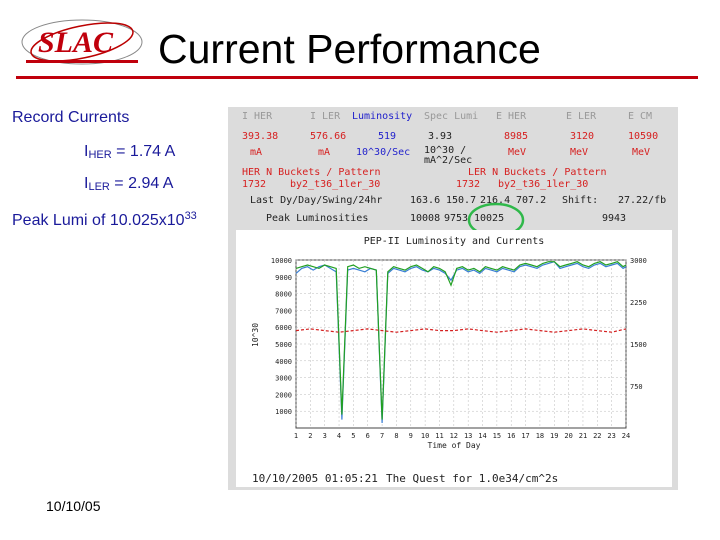 The height and width of the screenshot is (540, 720). Describe the element at coordinates (324, 152) in the screenshot. I see `unit-iler: mA` at that location.